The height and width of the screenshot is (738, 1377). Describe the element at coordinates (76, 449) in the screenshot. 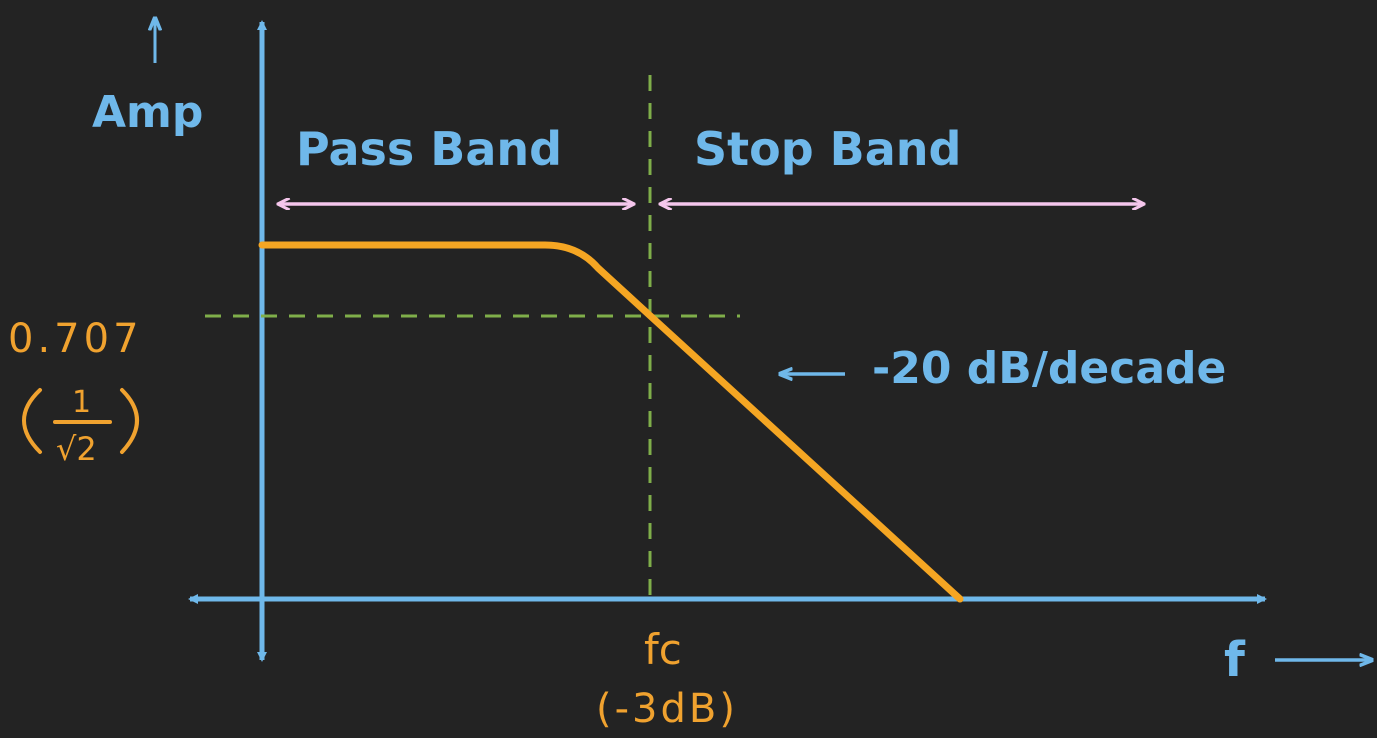

I see `fraction-denominator: √2` at that location.